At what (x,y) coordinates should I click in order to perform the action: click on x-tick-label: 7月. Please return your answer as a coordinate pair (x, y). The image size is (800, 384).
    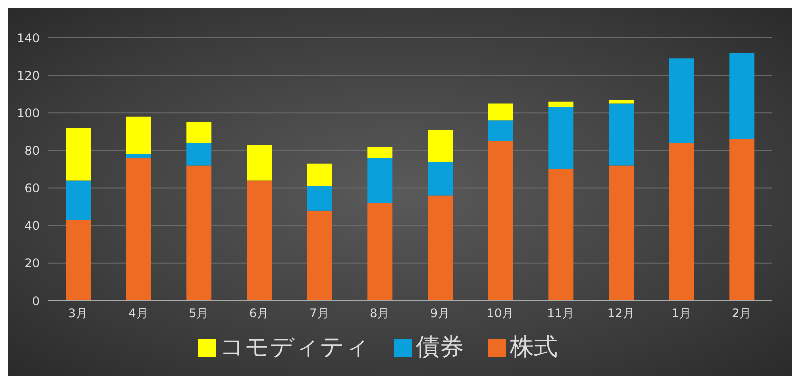
    Looking at the image, I should click on (320, 313).